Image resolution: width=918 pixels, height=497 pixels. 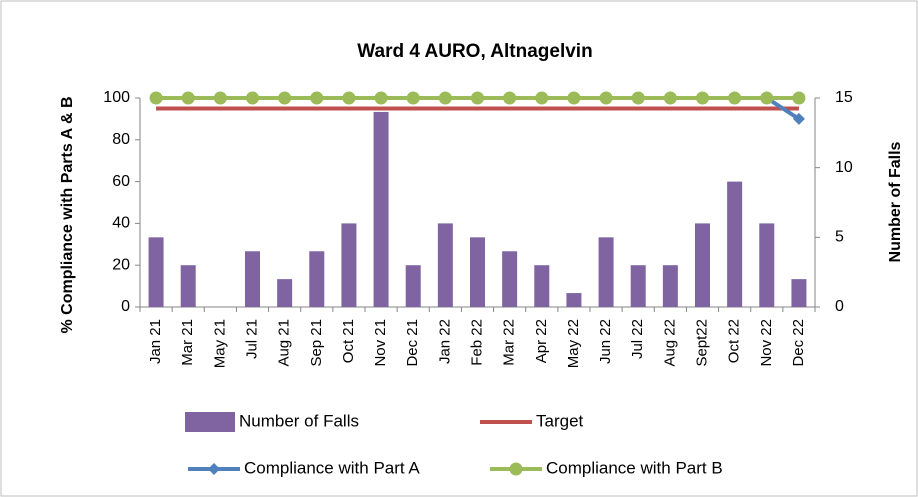 I want to click on x-tick-label: Jan 21, so click(x=155, y=341).